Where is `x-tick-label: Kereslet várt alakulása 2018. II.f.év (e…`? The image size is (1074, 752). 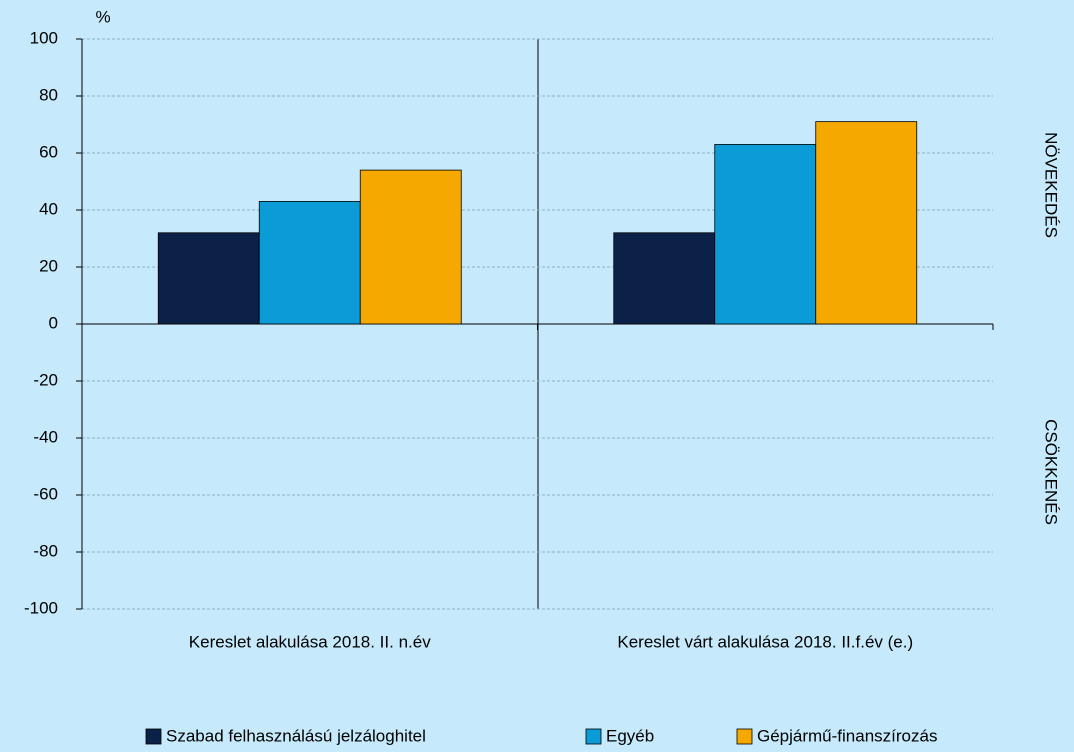
x-tick-label: Kereslet várt alakulása 2018. II.f.év (e… is located at coordinates (765, 641).